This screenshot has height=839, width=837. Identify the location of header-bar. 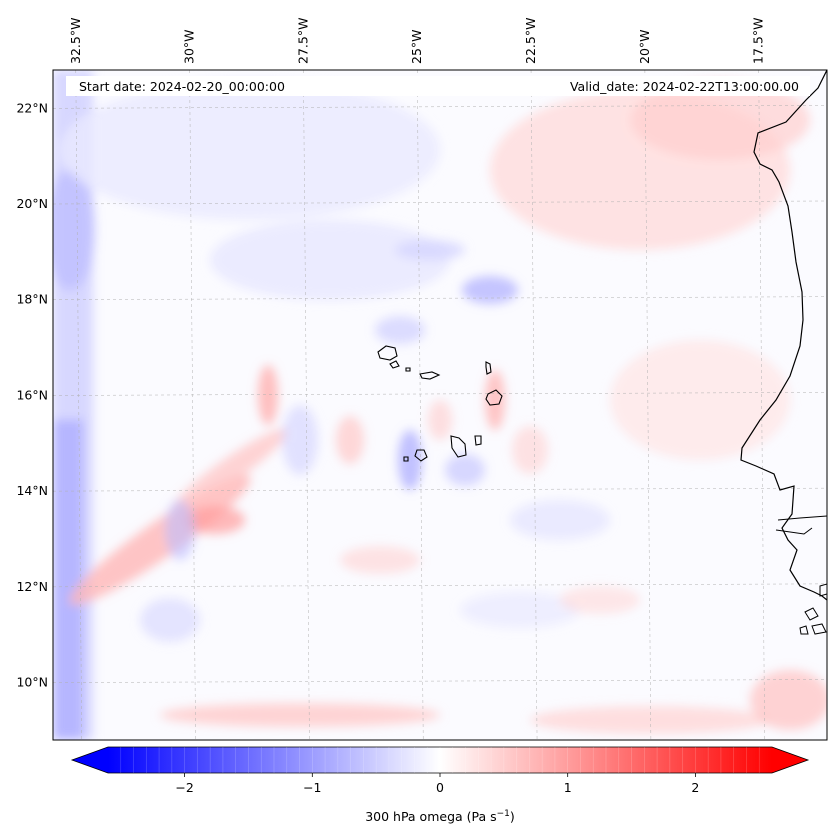
(438, 86).